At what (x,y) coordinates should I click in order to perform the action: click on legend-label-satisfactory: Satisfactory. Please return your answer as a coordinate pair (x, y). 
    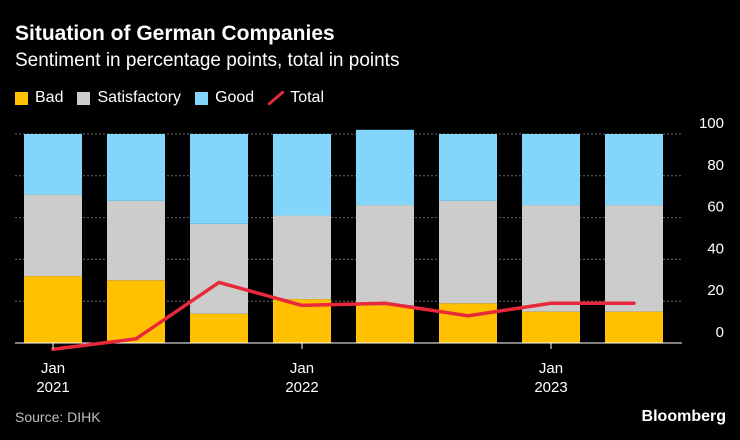
    Looking at the image, I should click on (139, 97).